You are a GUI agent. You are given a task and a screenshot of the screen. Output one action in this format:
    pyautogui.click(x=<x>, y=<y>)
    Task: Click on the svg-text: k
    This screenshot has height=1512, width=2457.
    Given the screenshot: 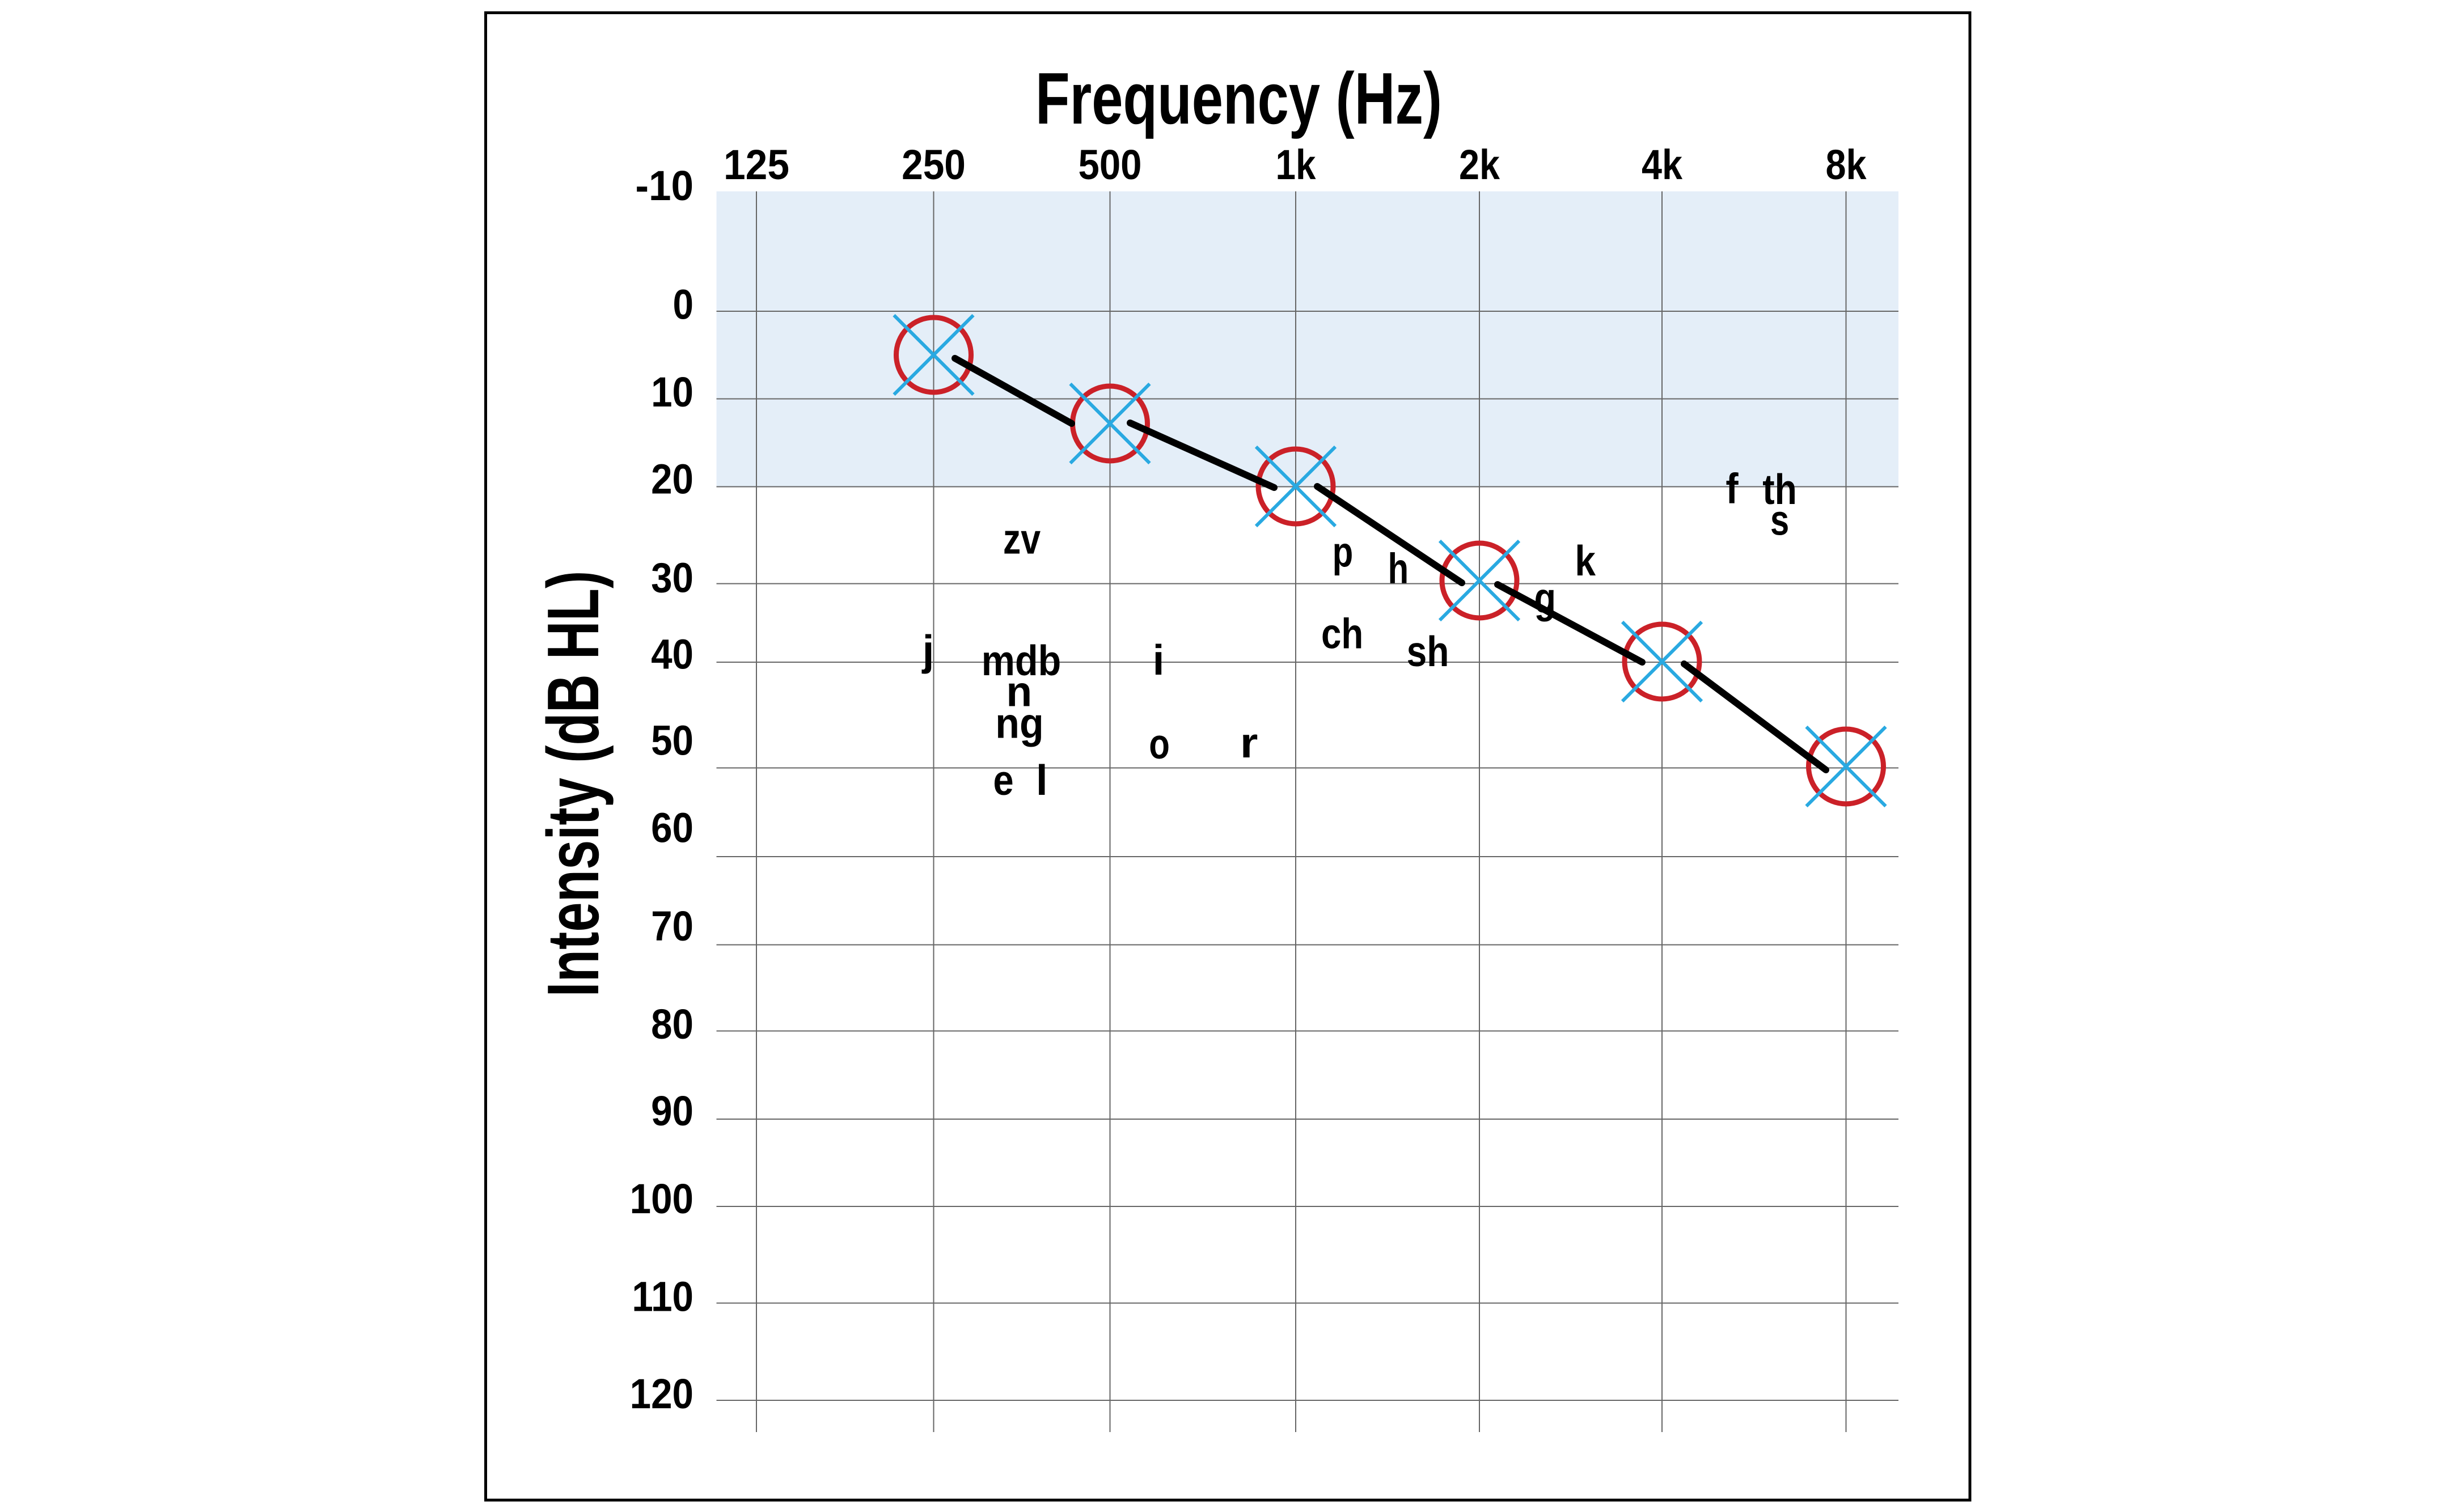 What is the action you would take?
    pyautogui.click(x=1585, y=561)
    